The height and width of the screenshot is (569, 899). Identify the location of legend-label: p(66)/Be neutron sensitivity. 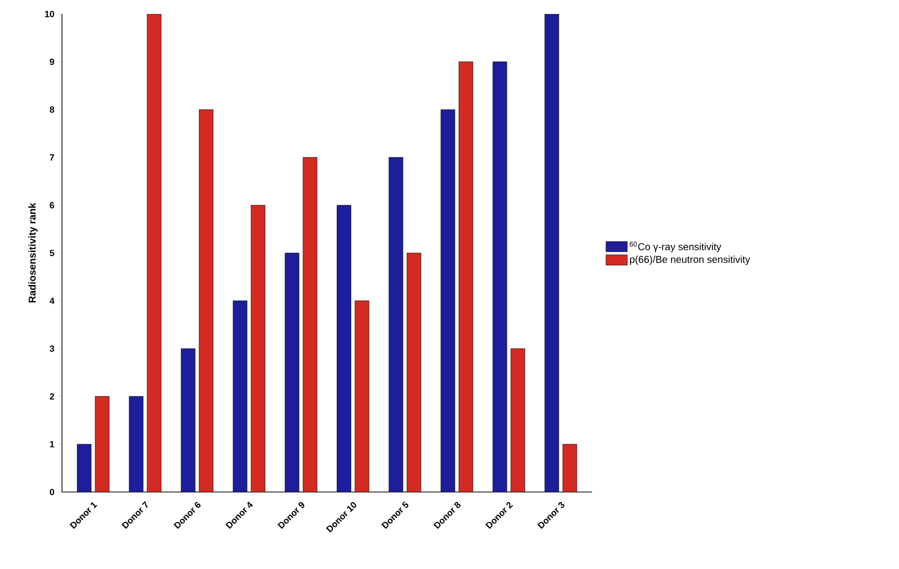
(690, 260).